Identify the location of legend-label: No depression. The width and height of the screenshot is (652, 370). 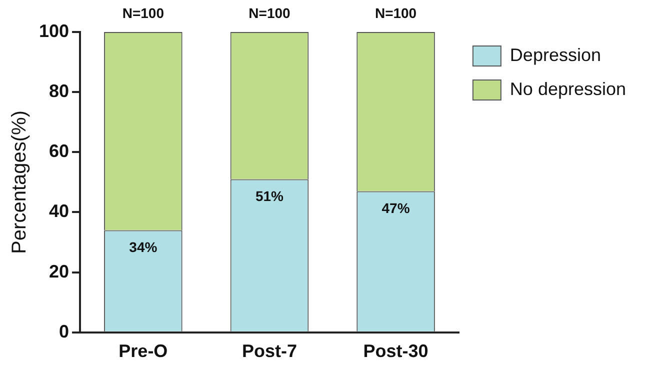
(568, 88).